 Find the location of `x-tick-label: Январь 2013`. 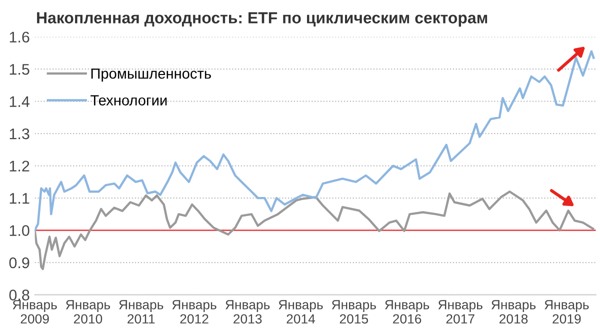

x-tick-label: Январь 2013 is located at coordinates (248, 312).